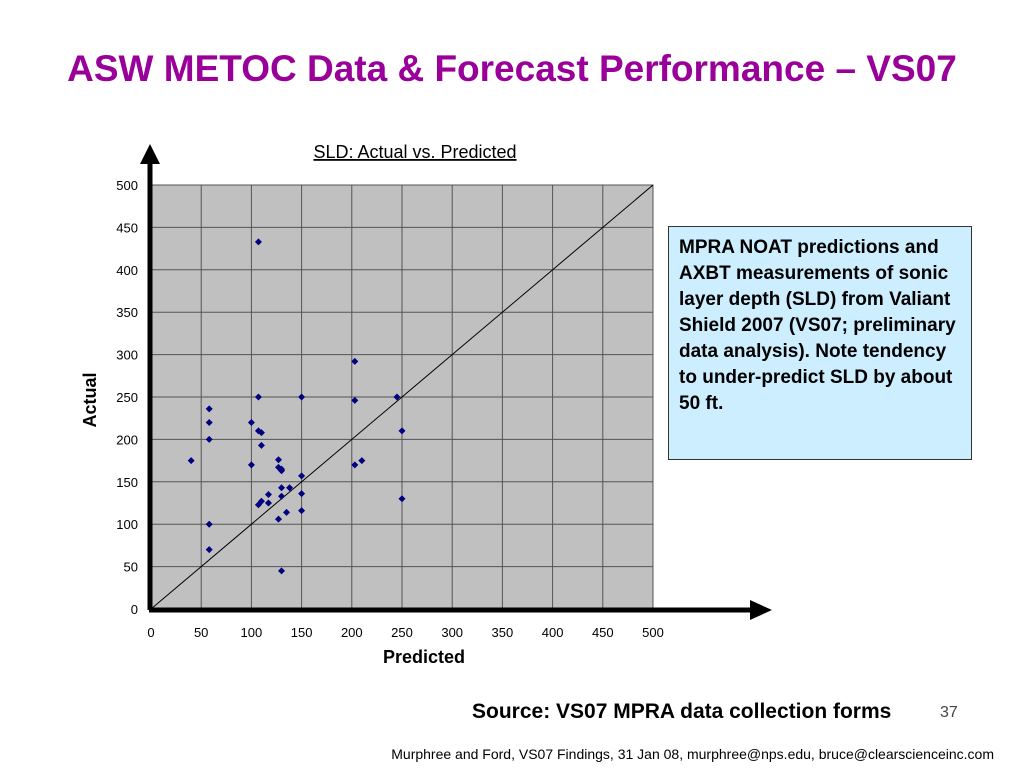 The width and height of the screenshot is (1024, 768). What do you see at coordinates (402, 632) in the screenshot?
I see `x-tick-label: 250` at bounding box center [402, 632].